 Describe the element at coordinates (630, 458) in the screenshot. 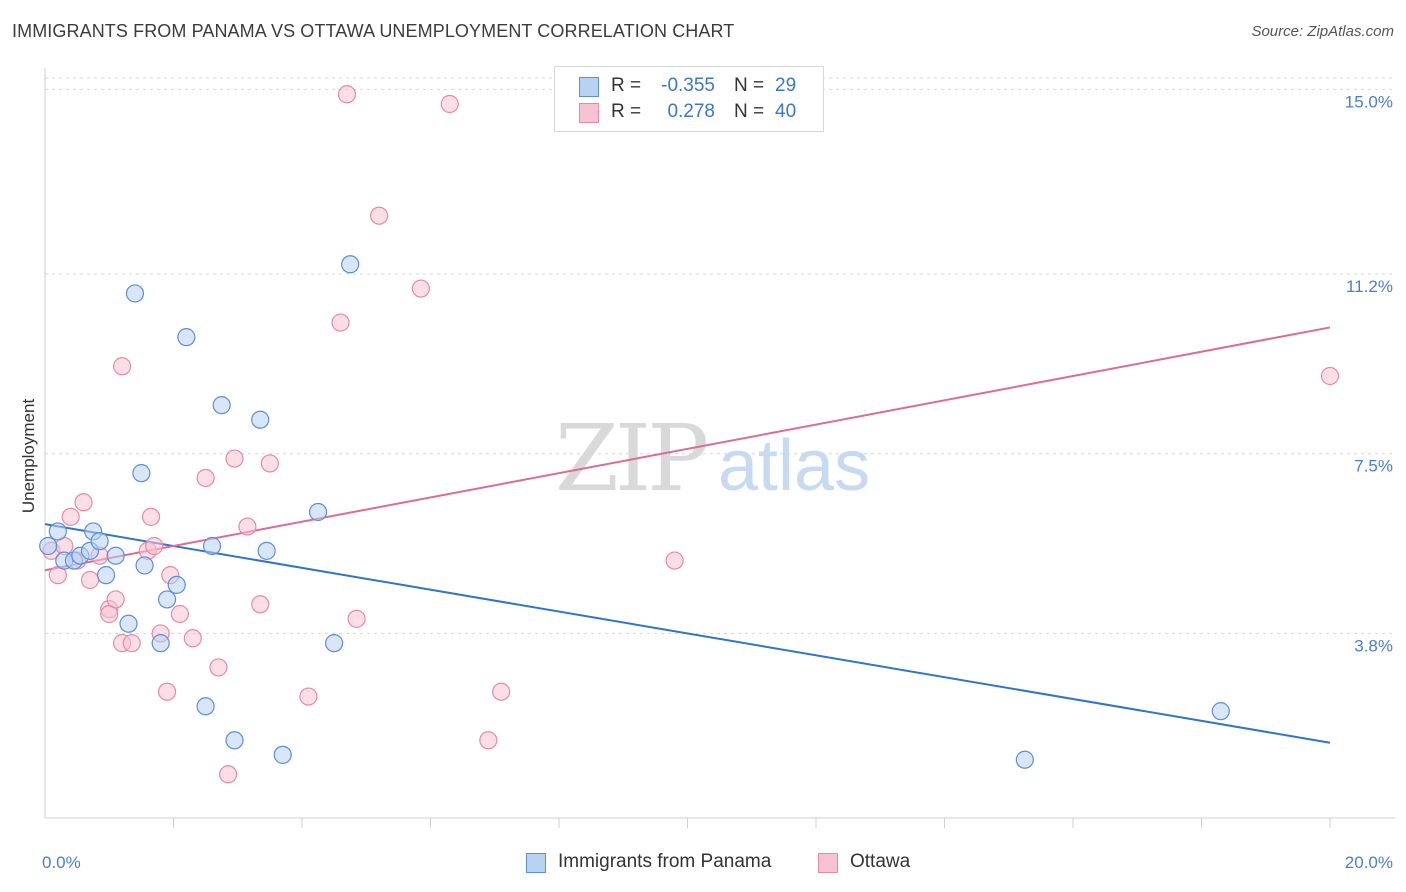

I see `watermark-zip: ZIP` at that location.